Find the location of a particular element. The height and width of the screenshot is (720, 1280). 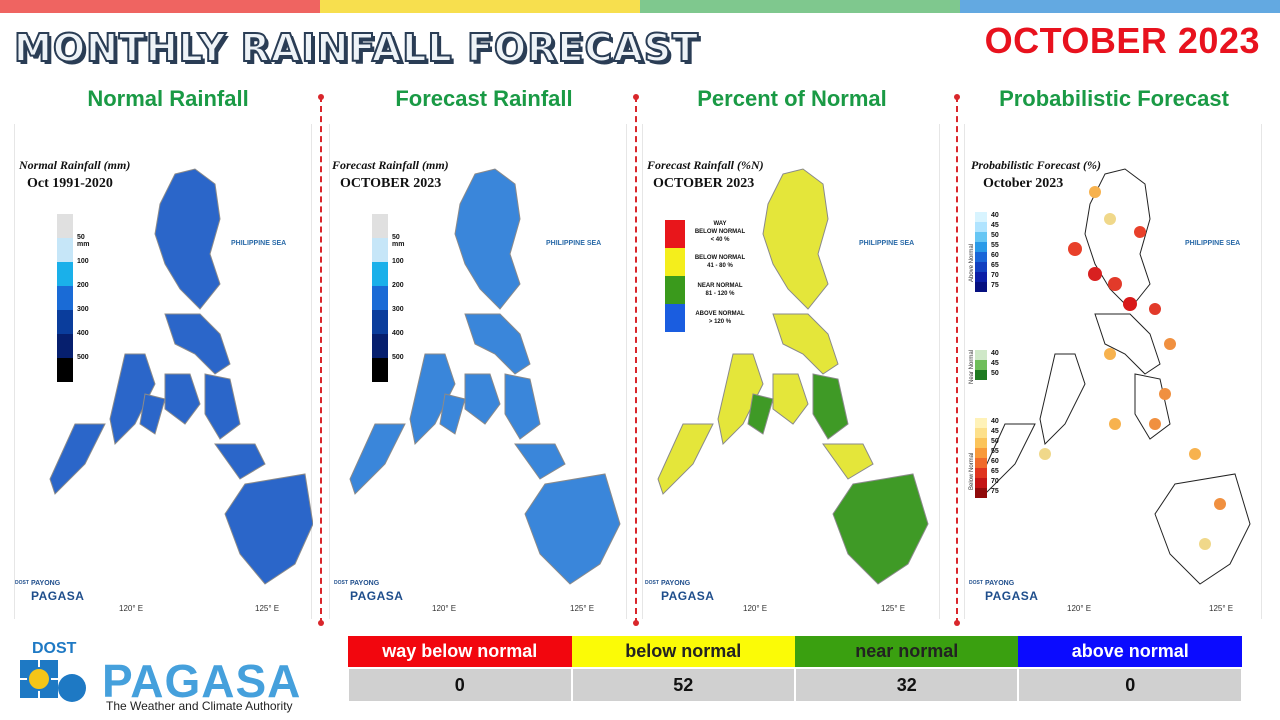

legend-group-label: Near Normal is located at coordinates (972, 366).